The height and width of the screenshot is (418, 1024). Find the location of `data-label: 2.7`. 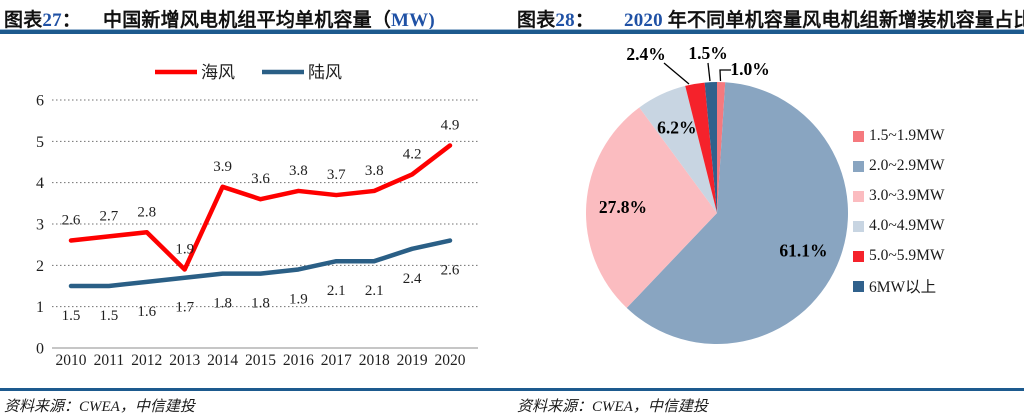

data-label: 2.7 is located at coordinates (109, 216).